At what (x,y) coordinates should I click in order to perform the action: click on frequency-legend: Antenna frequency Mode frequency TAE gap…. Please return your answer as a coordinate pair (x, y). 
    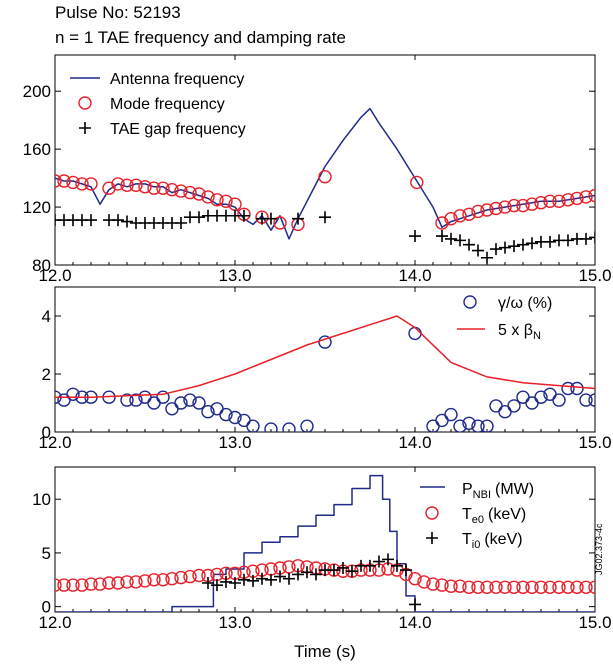
    Looking at the image, I should click on (158, 104).